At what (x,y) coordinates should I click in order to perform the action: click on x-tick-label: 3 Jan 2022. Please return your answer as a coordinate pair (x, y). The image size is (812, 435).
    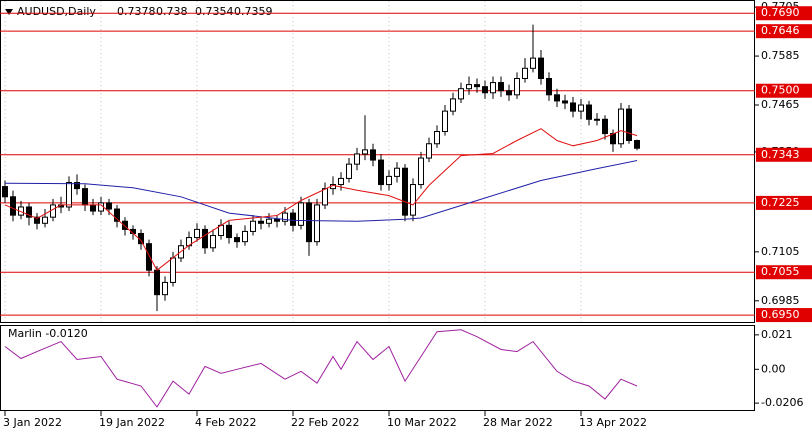
    Looking at the image, I should click on (32, 422).